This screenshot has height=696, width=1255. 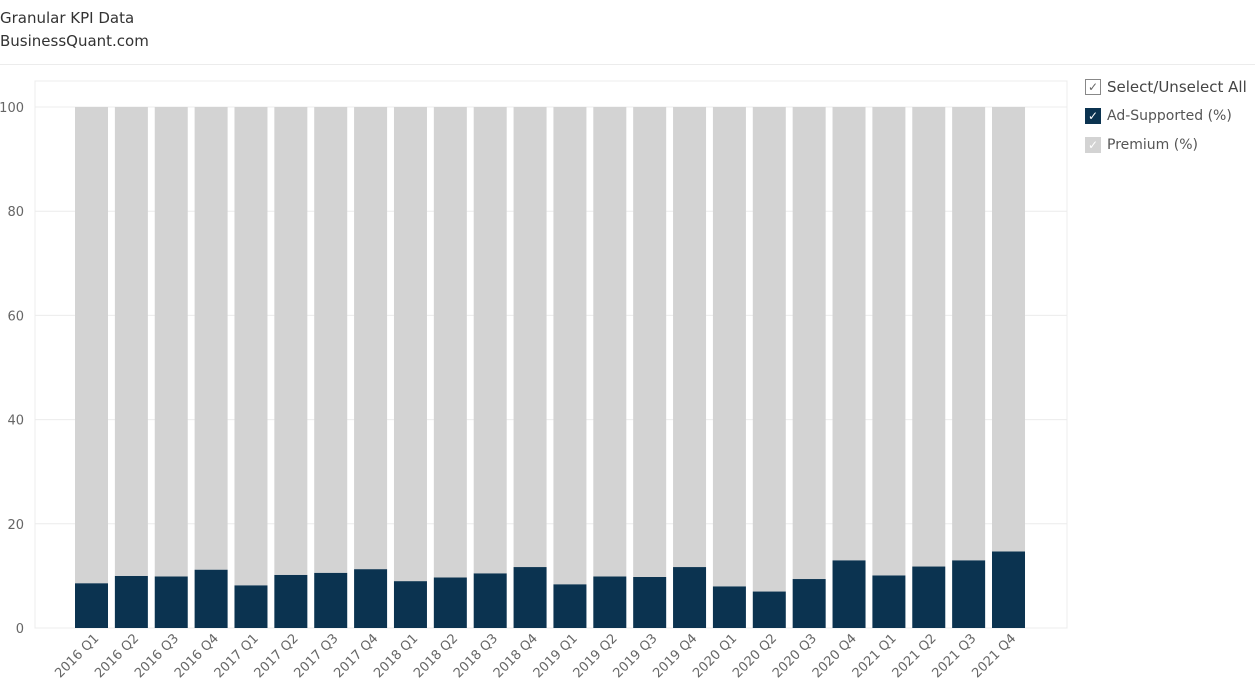 I want to click on legend-item-ad-supported: ✓ Ad-Supported (%), so click(x=1166, y=116).